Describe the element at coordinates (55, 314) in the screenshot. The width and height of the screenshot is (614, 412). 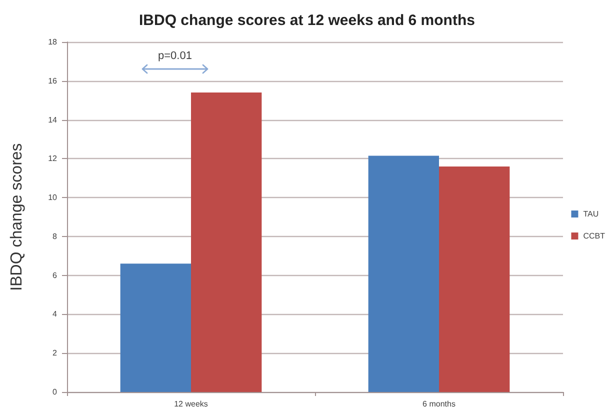
I see `y-tick-label: 4` at that location.